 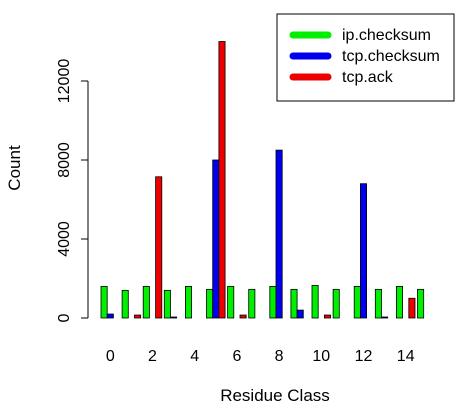 I want to click on y-tick-label-0: 0, so click(x=64, y=317).